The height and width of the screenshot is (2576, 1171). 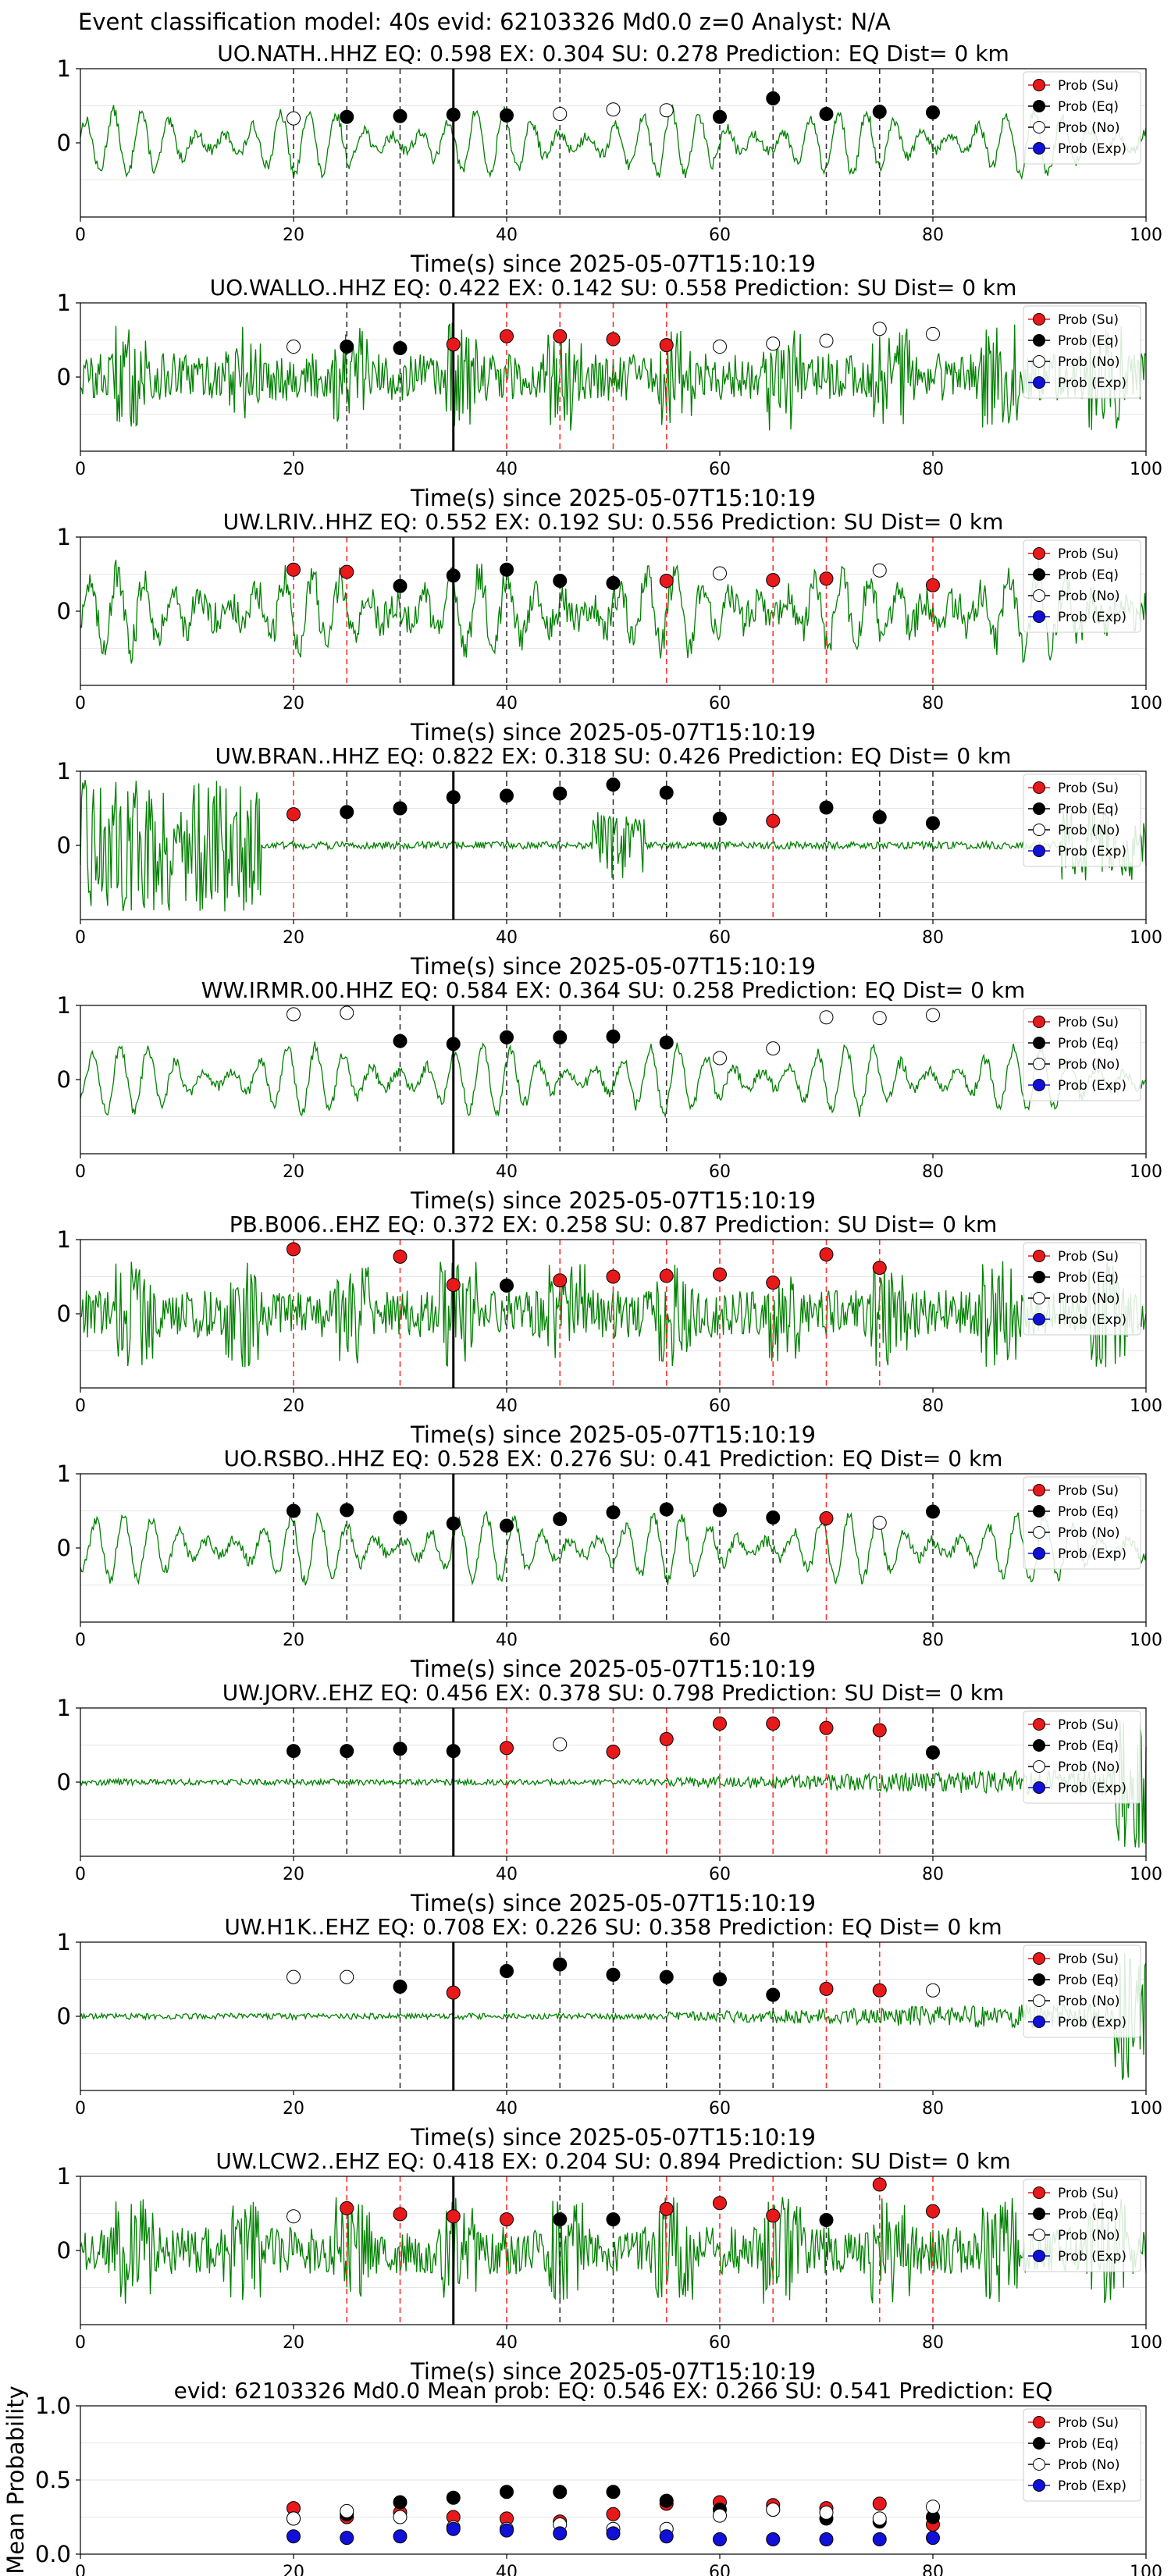 What do you see at coordinates (560, 2492) in the screenshot?
I see `mean-point-eq` at bounding box center [560, 2492].